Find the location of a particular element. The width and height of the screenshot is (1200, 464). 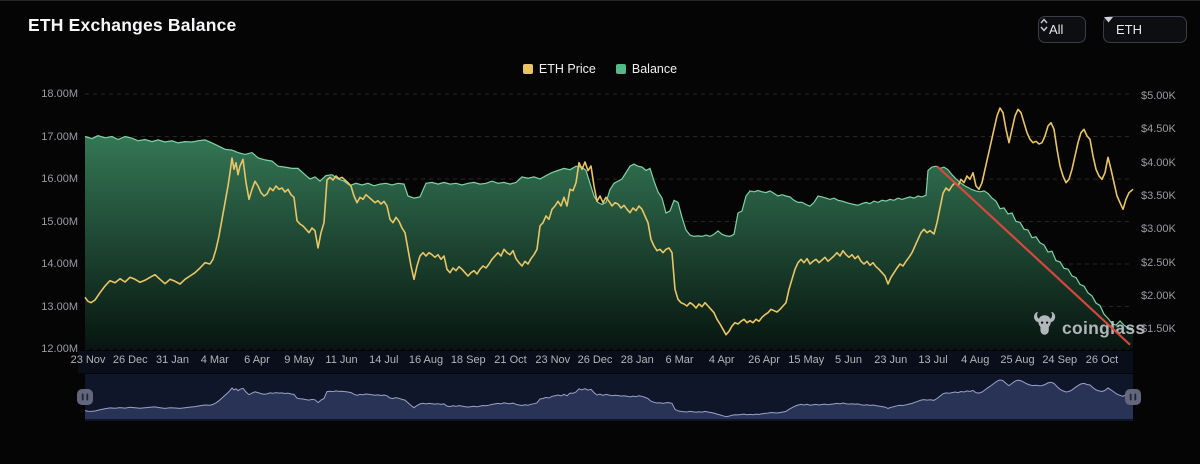

range-select: All is located at coordinates (1062, 29).